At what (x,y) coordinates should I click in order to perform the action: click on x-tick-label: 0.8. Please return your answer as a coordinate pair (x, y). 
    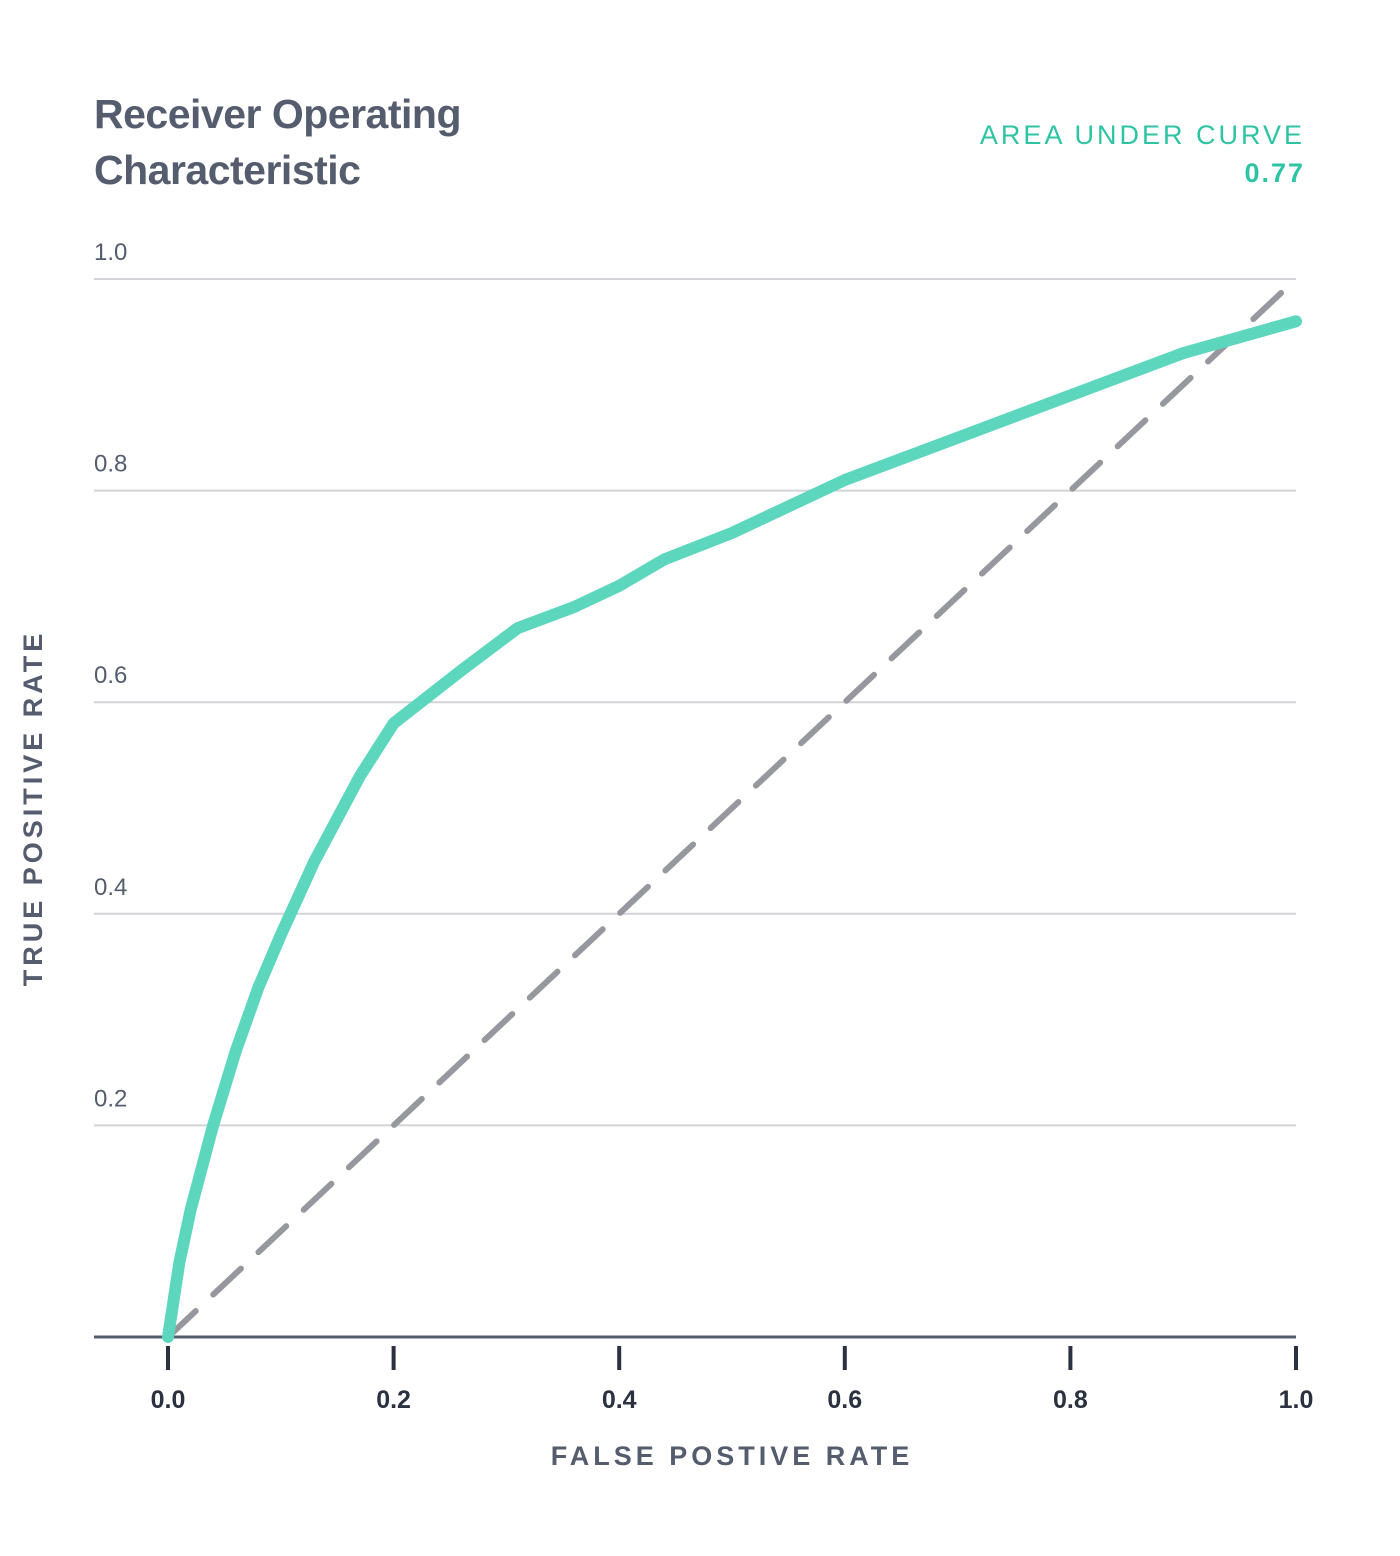
    Looking at the image, I should click on (1070, 1400).